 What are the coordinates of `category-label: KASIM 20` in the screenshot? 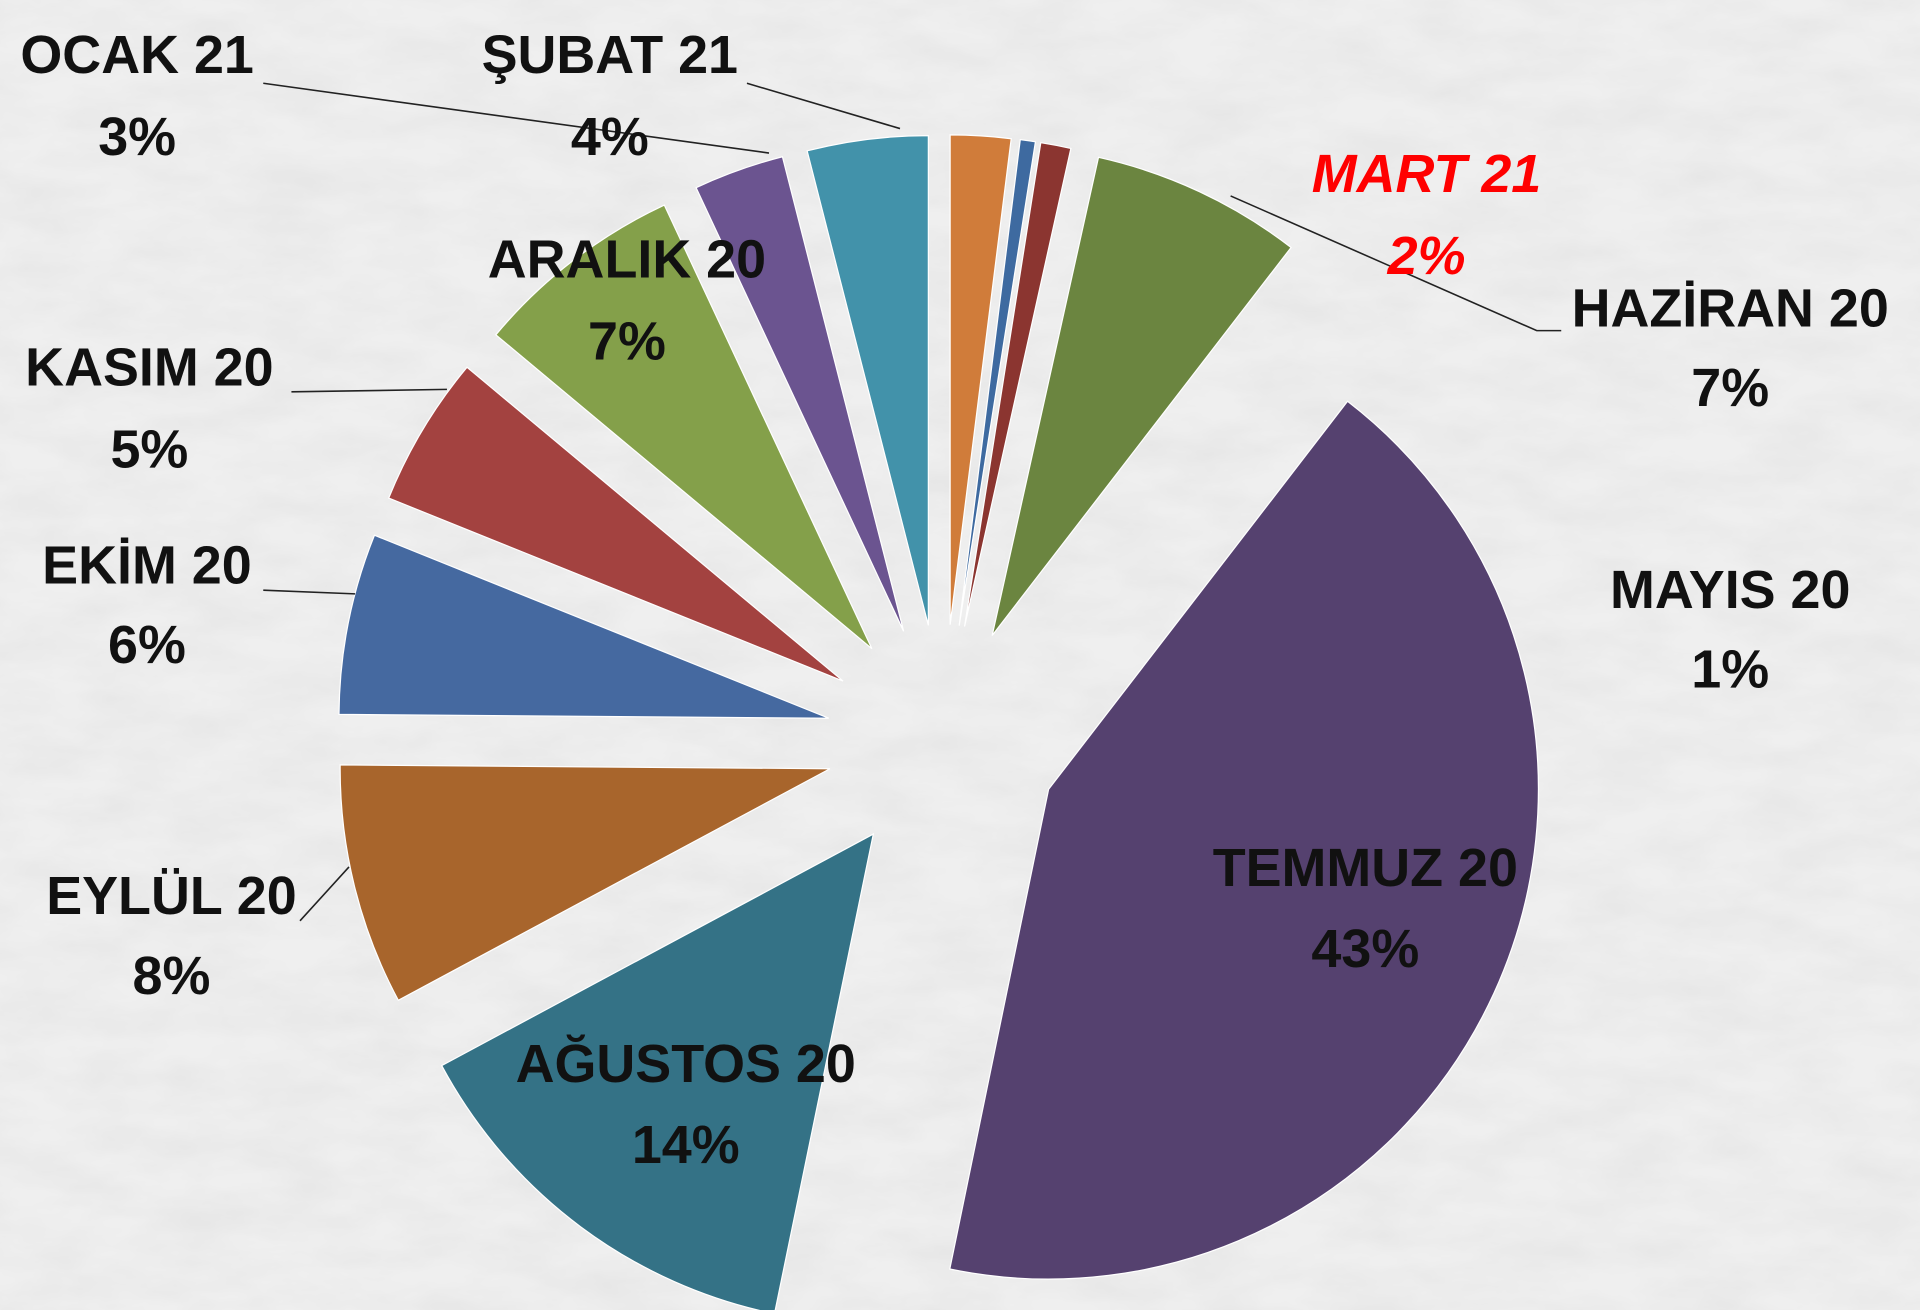 It's located at (149, 367).